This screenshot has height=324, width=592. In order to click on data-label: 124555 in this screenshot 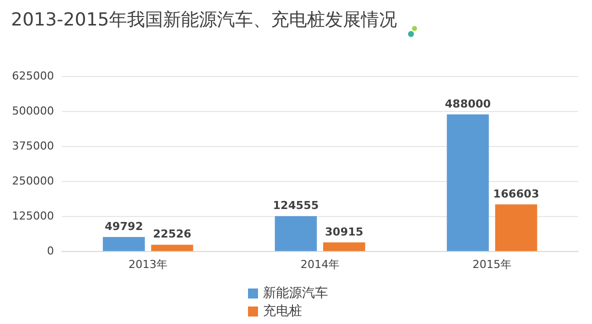, I will do `click(295, 205)`.